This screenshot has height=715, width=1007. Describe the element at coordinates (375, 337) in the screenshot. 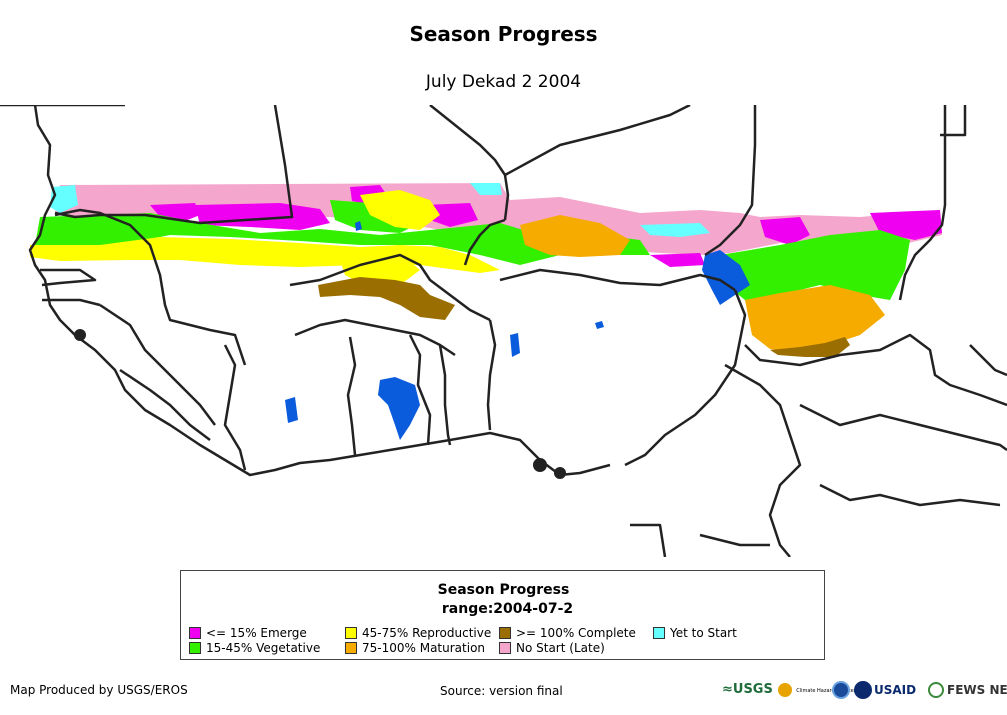

I see `burkina-south` at that location.